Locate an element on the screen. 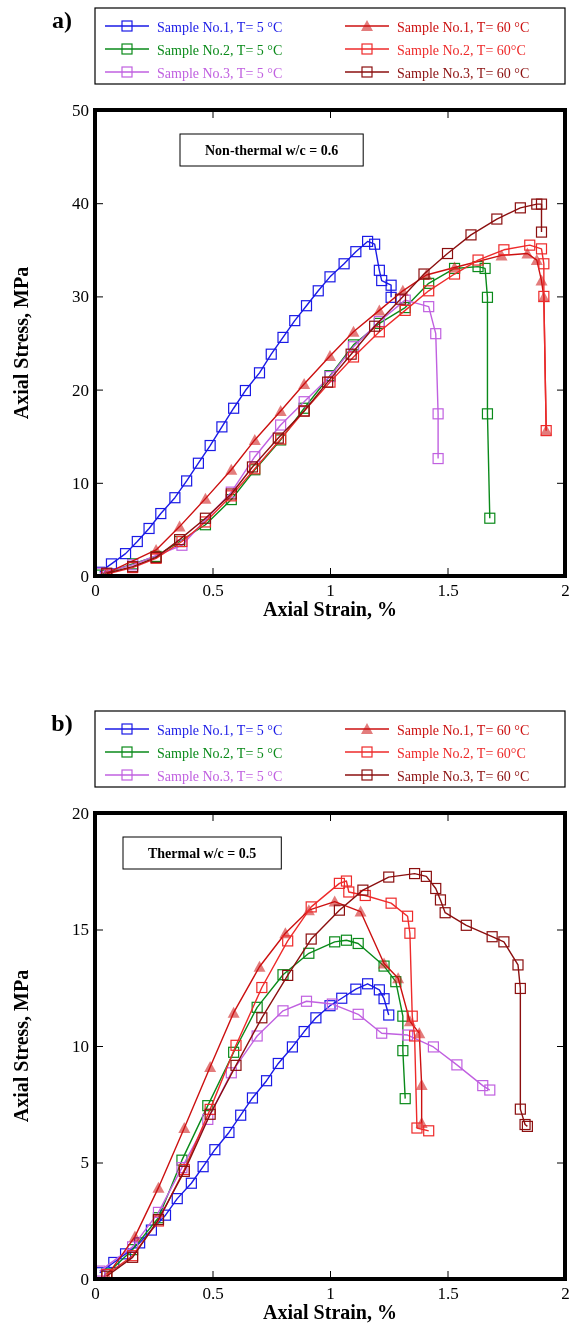 This screenshot has width=572, height=1343. y-tick-label: 15 is located at coordinates (80, 930).